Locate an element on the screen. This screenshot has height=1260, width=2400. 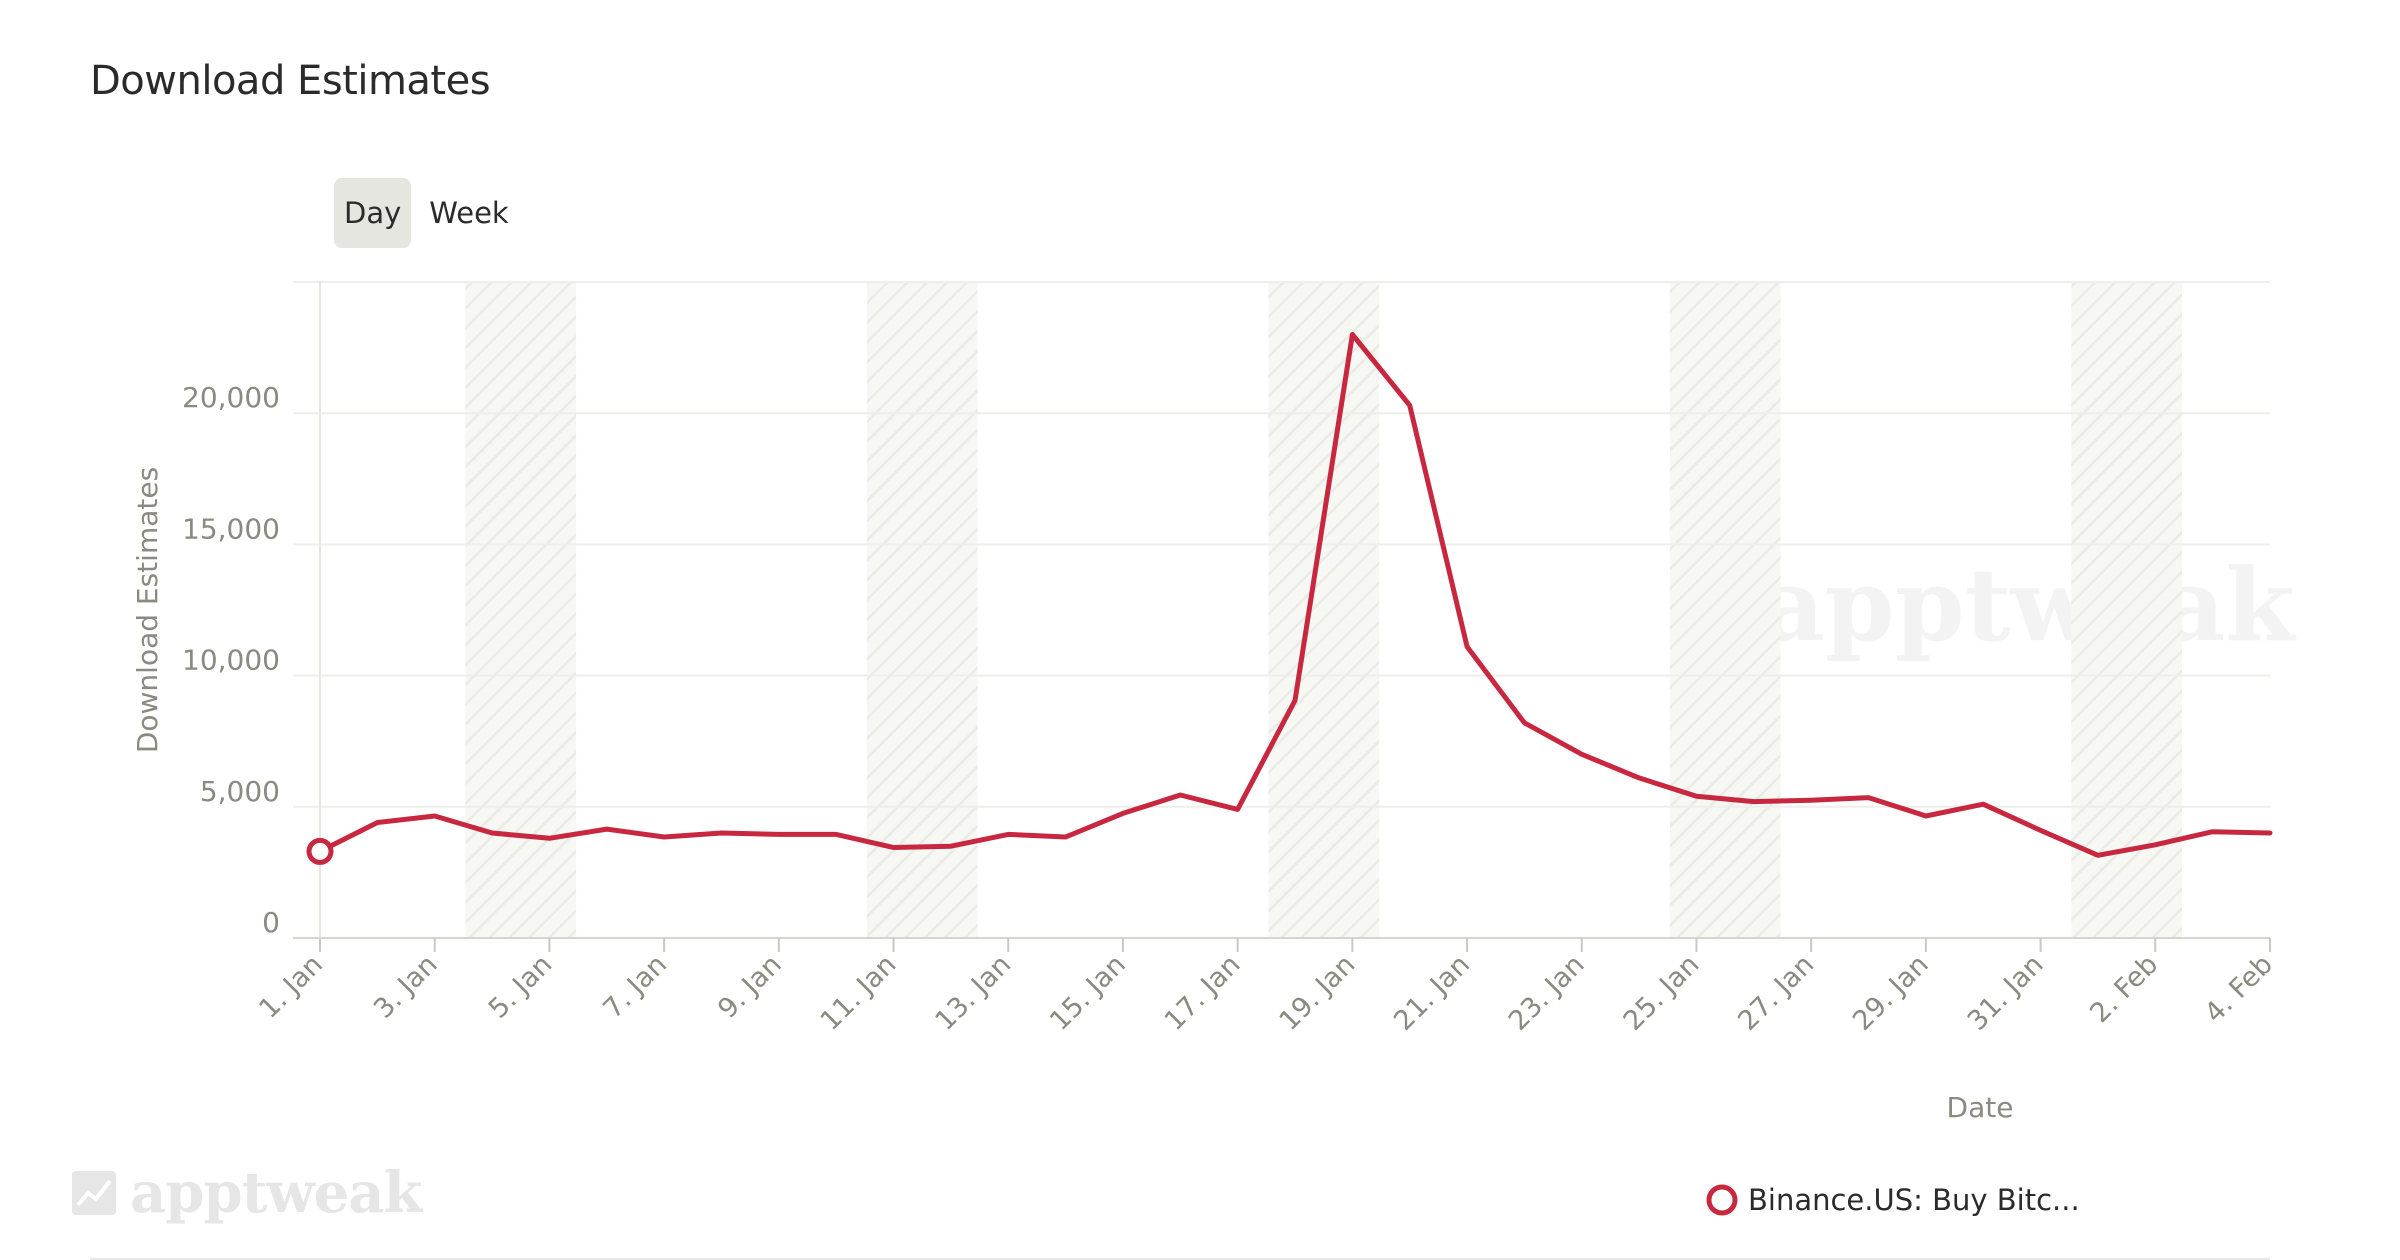
card-divider is located at coordinates (1180, 1259).